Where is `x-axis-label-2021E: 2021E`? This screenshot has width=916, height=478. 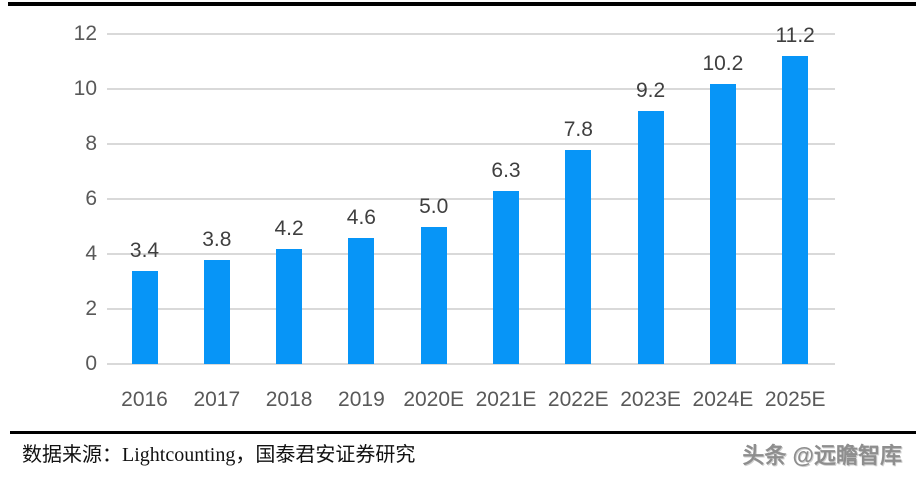
x-axis-label-2021E: 2021E is located at coordinates (506, 399).